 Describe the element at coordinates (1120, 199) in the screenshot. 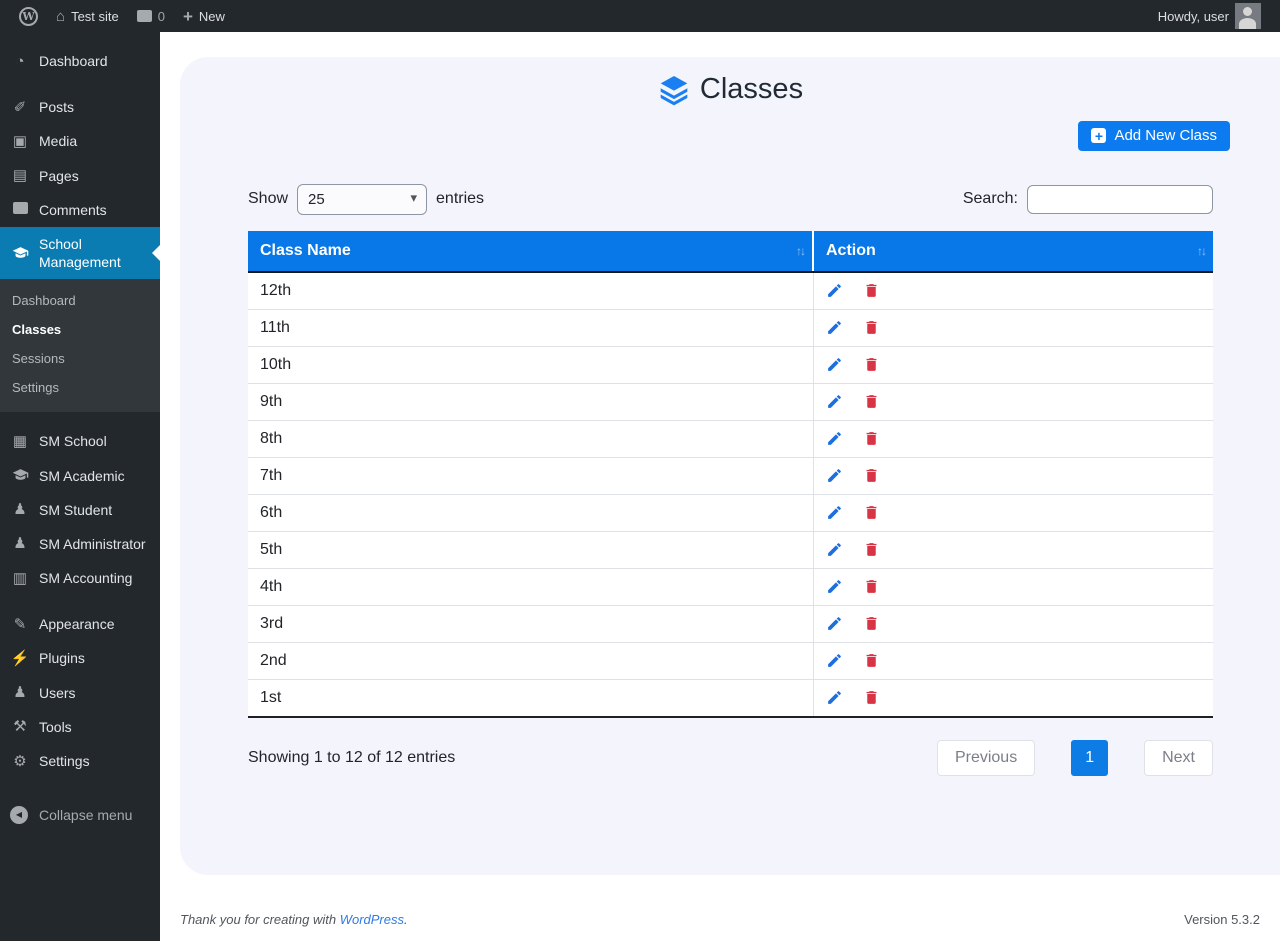

I see `search-input` at that location.